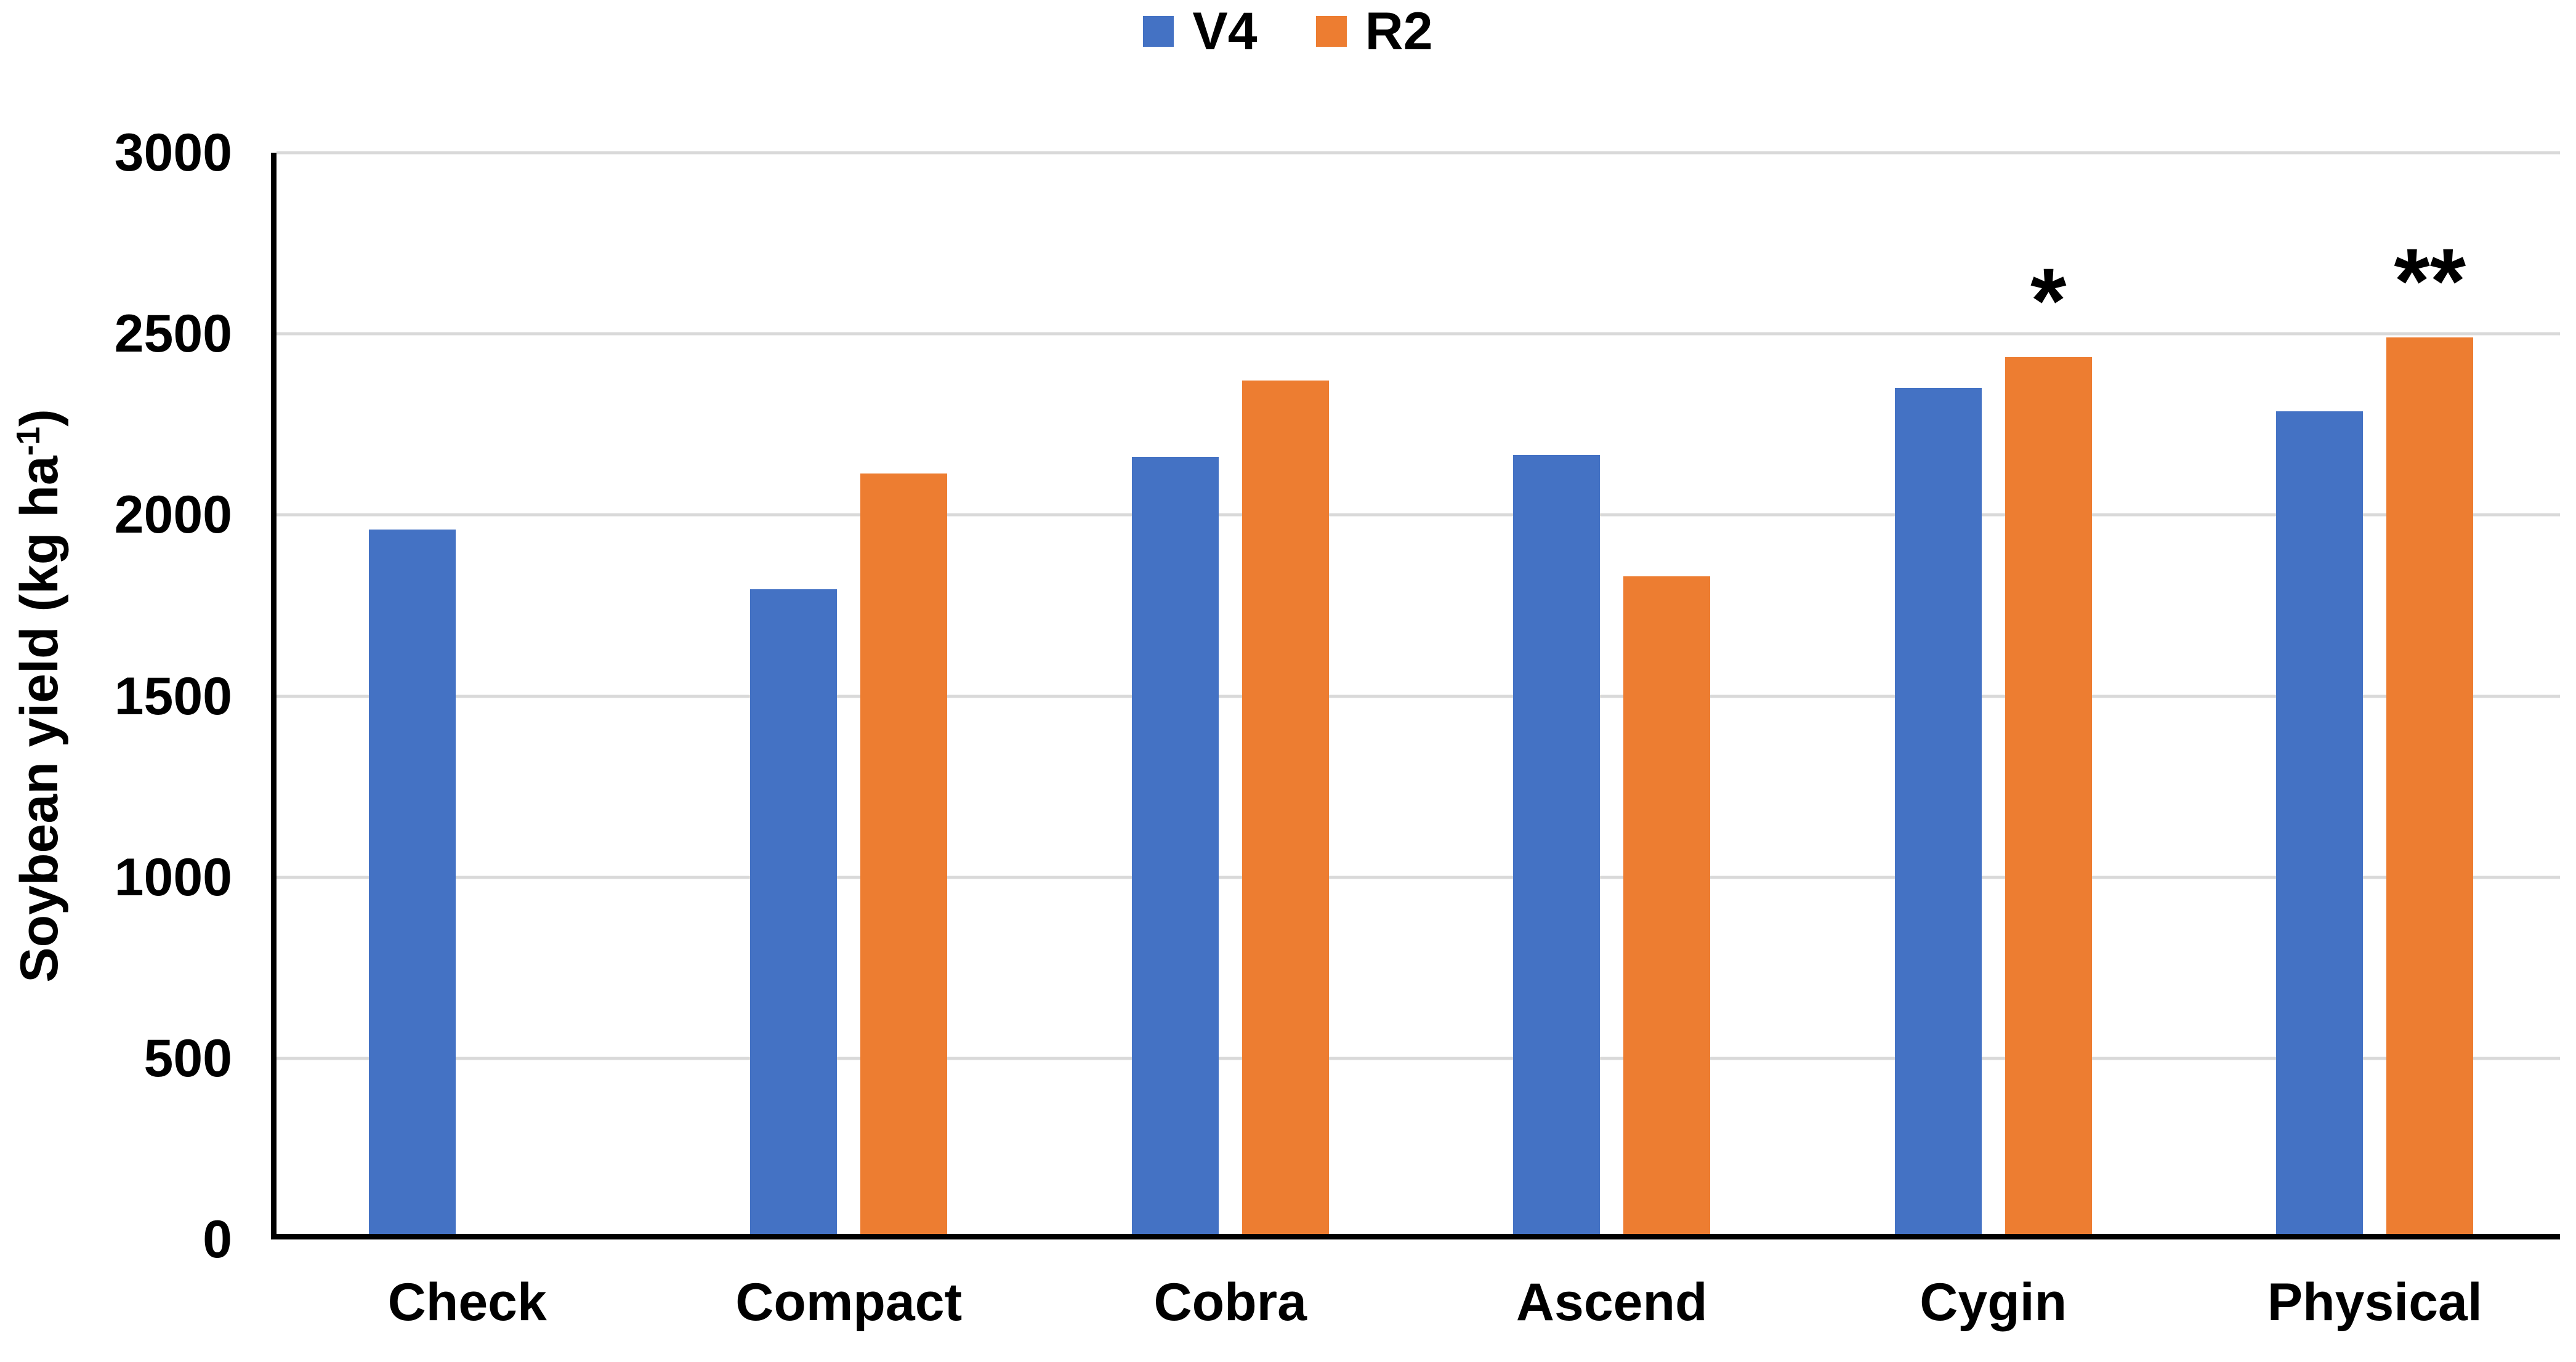  I want to click on bar-r2-physical, so click(2430, 785).